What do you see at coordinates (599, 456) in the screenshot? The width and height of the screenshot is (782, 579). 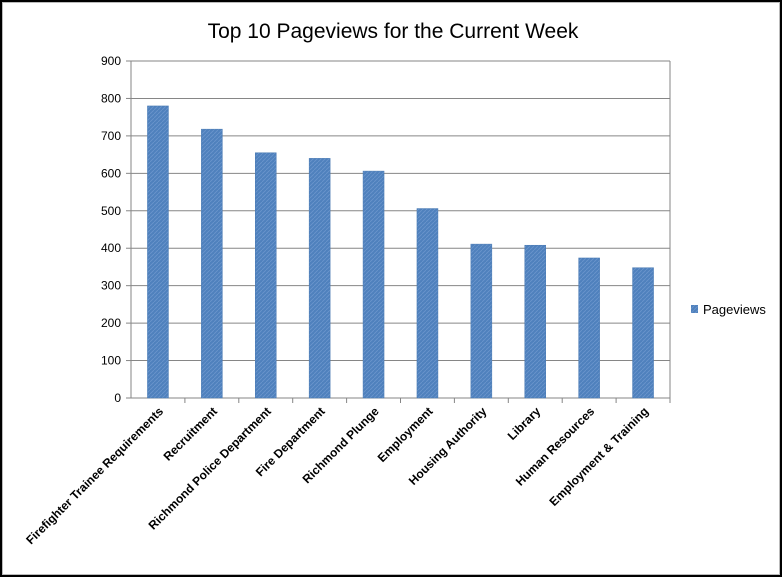 I see `x-tick-label: Employment & Training` at bounding box center [599, 456].